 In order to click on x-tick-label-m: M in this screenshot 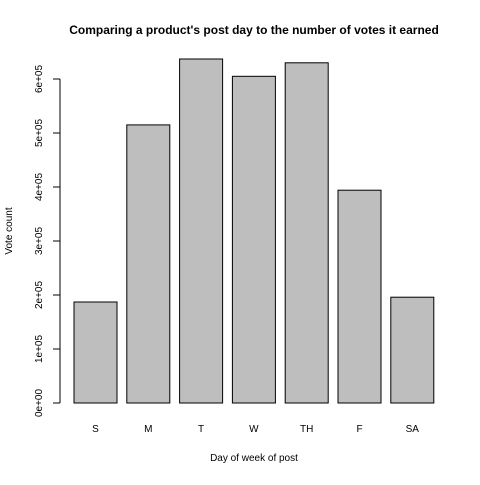, I will do `click(148, 429)`.